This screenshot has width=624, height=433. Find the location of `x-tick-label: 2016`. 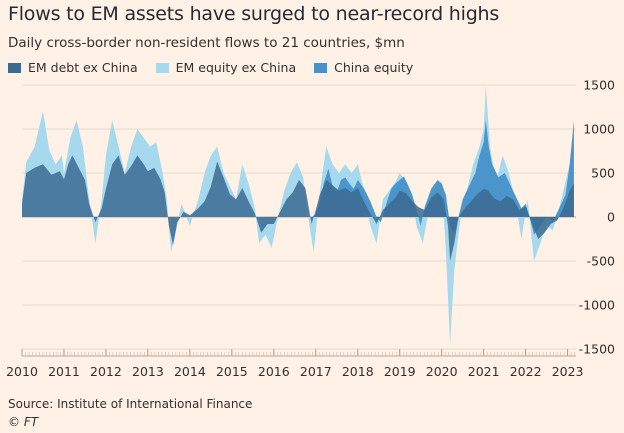

x-tick-label: 2016 is located at coordinates (274, 371).